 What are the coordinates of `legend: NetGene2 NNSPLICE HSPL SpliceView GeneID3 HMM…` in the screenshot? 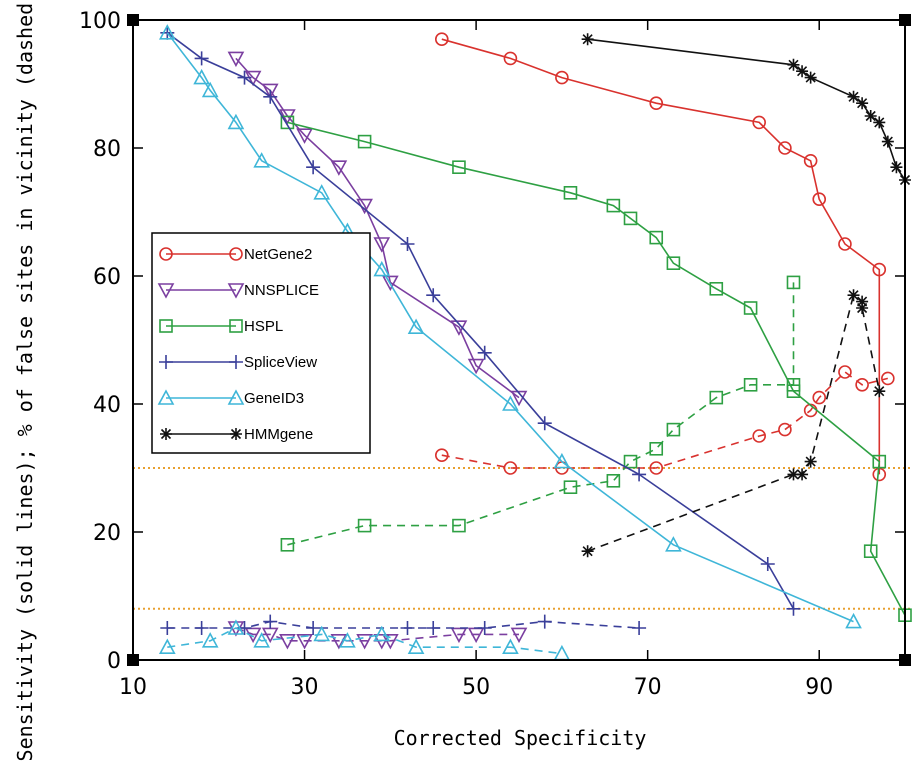 It's located at (261, 343).